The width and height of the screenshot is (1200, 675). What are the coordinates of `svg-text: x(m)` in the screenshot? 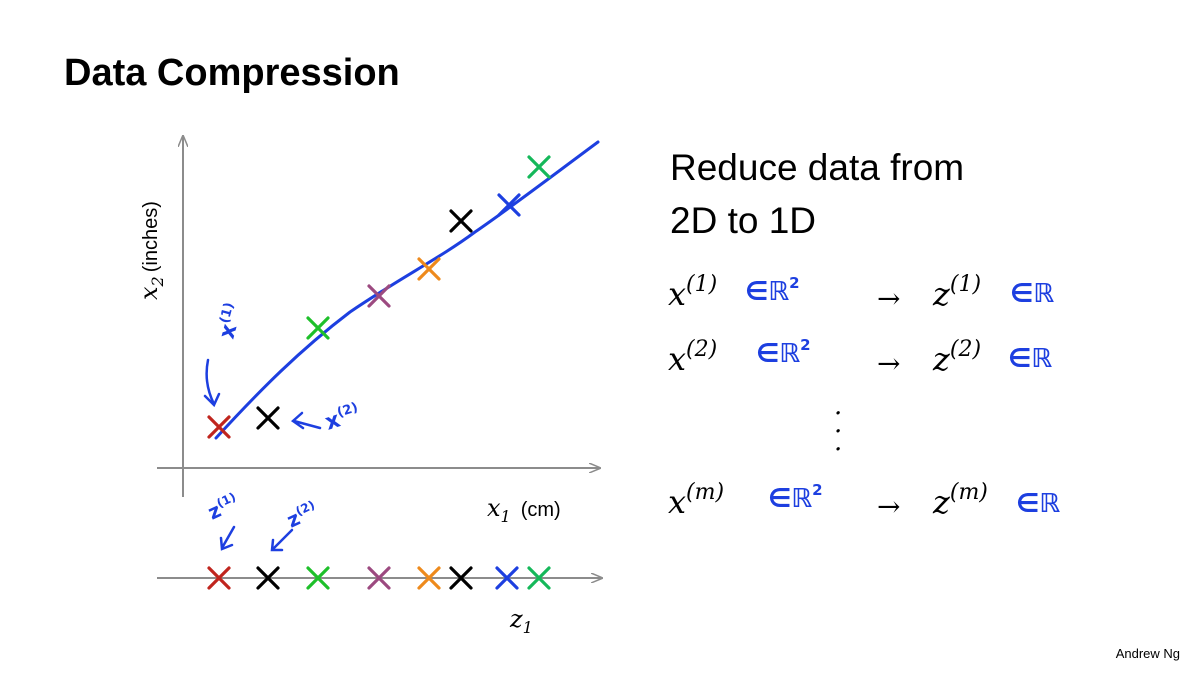 It's located at (696, 500).